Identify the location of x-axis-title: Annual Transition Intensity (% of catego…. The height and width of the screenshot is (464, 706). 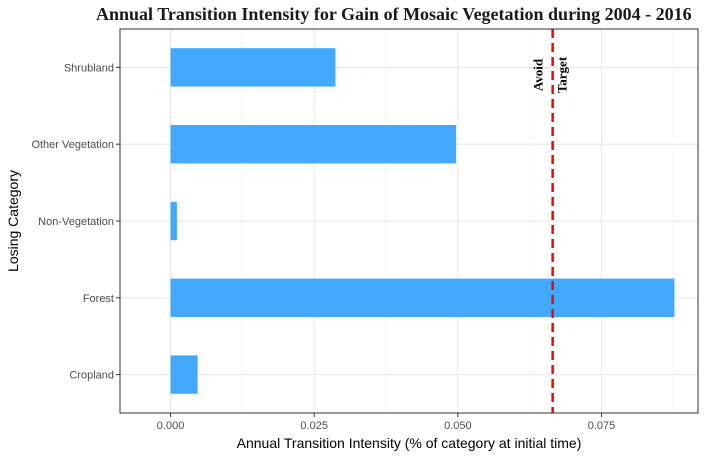
(409, 443).